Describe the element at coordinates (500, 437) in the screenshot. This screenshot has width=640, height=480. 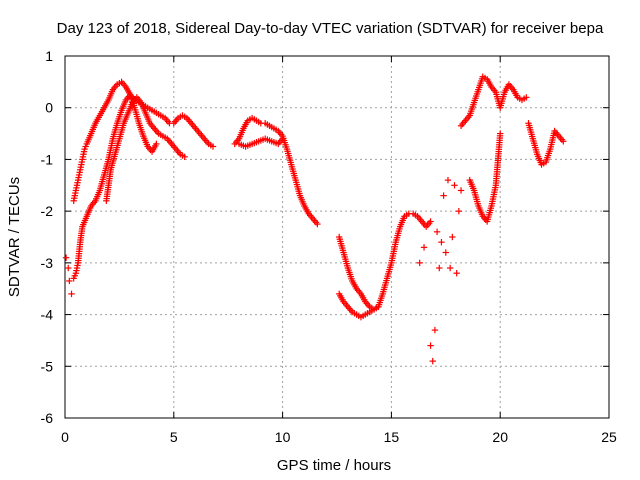
I see `x-tick-label: 20` at that location.